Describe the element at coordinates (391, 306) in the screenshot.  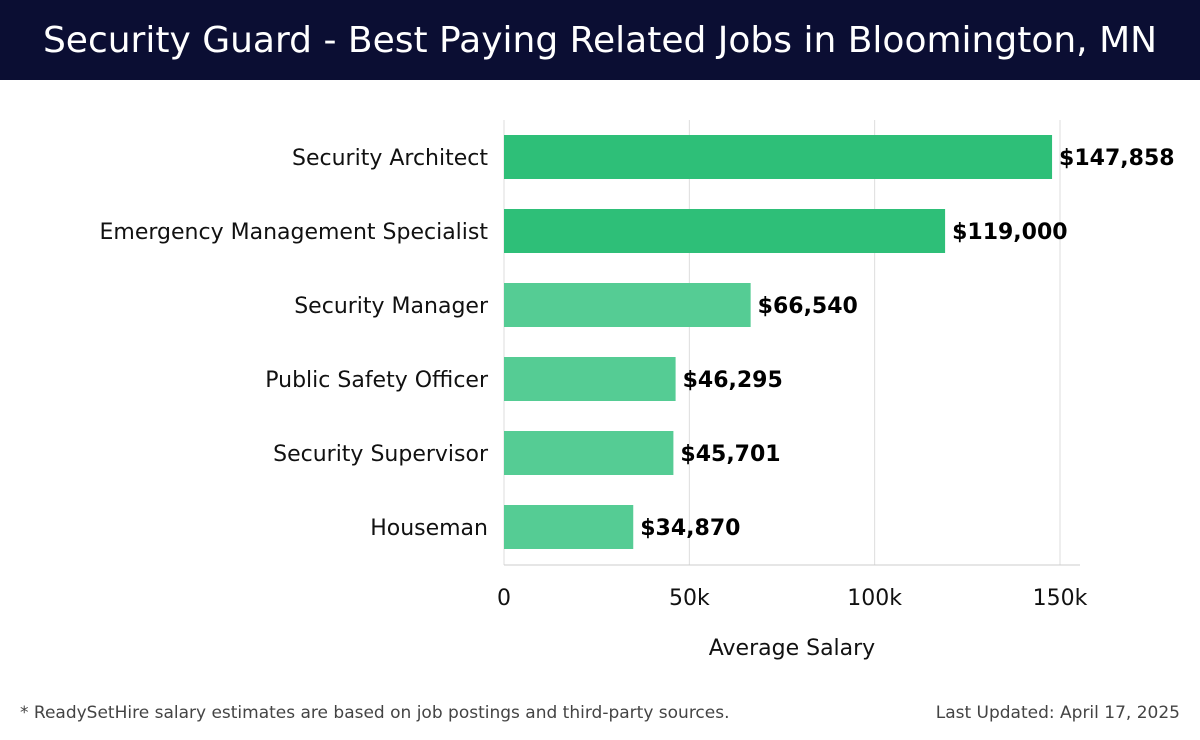
I see `category-label: Security Manager` at that location.